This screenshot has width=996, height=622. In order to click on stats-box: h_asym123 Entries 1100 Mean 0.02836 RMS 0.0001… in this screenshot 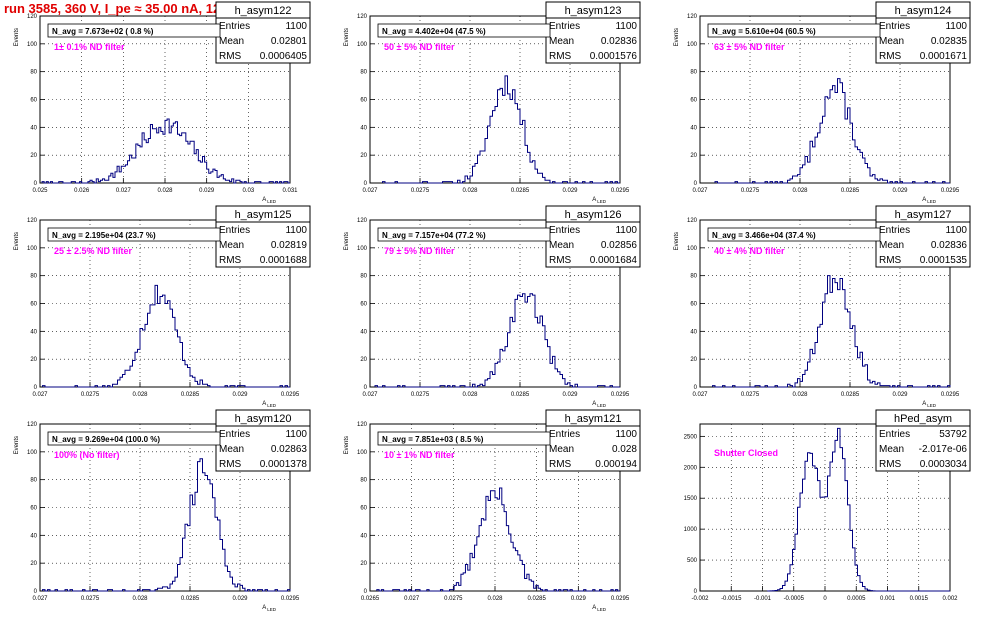, I will do `click(593, 32)`.